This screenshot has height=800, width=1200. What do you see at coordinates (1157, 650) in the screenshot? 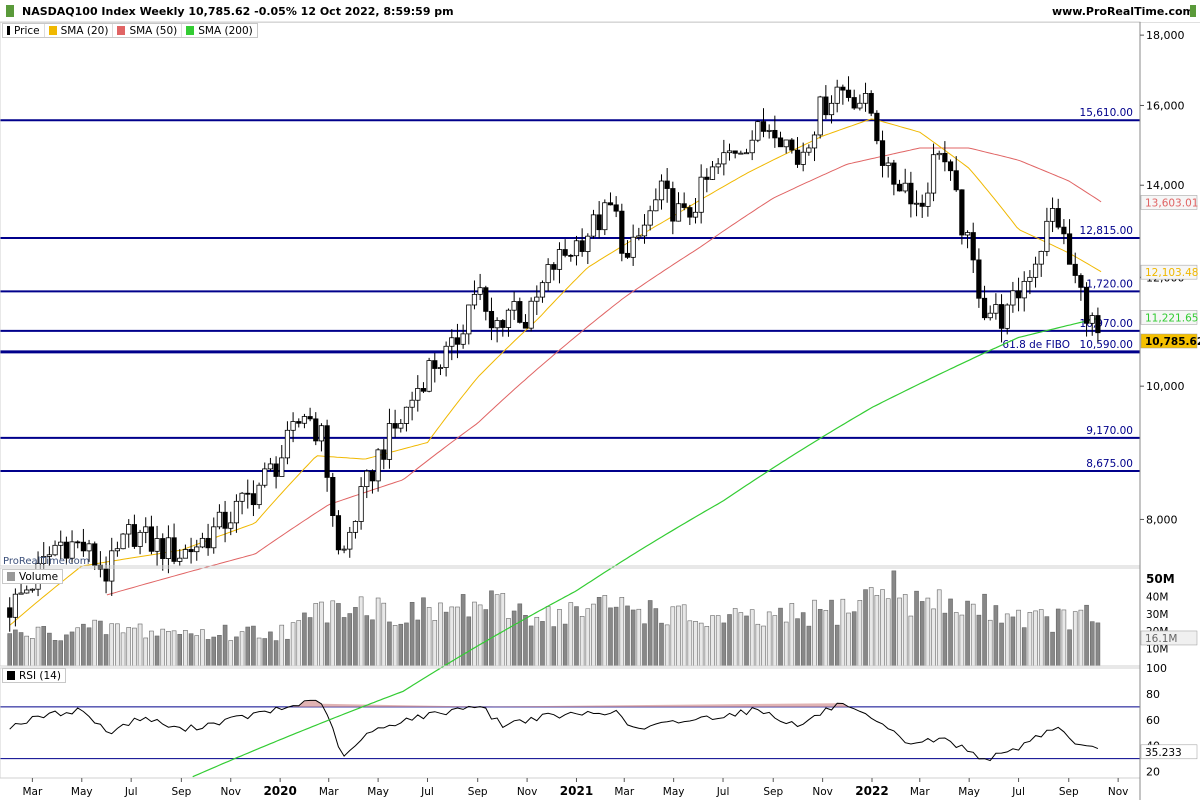
I see `volume-tick-label: 10M` at bounding box center [1157, 650].